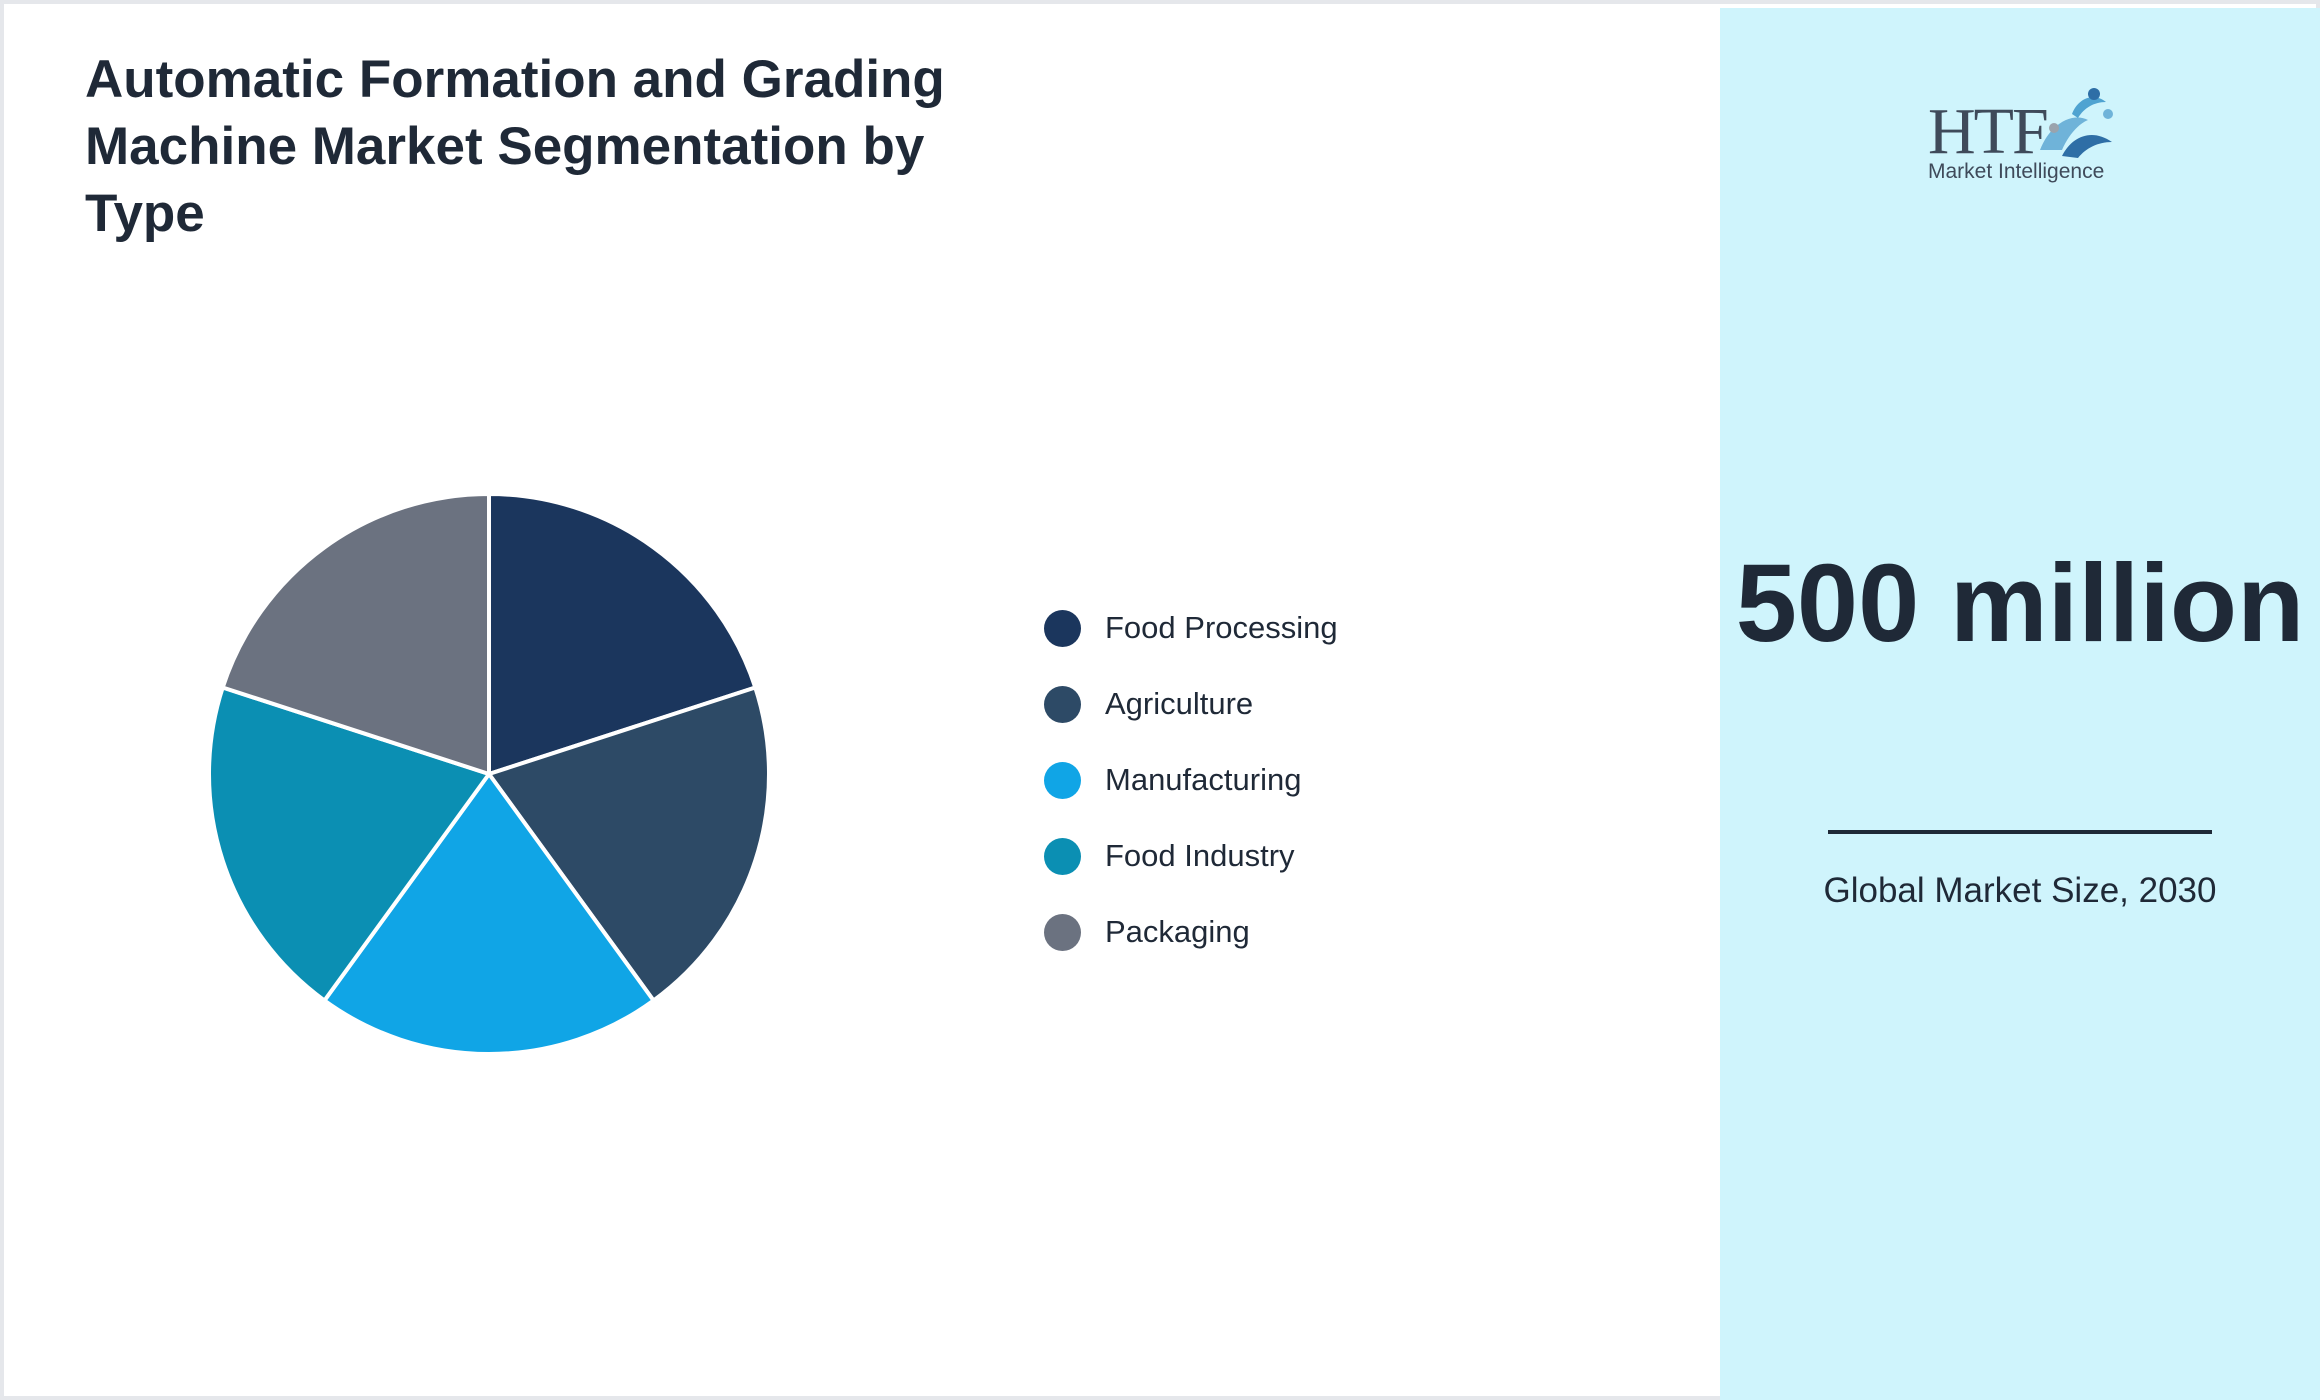 Image resolution: width=2320 pixels, height=1400 pixels. What do you see at coordinates (1988, 131) in the screenshot?
I see `logo-brand: HTF` at bounding box center [1988, 131].